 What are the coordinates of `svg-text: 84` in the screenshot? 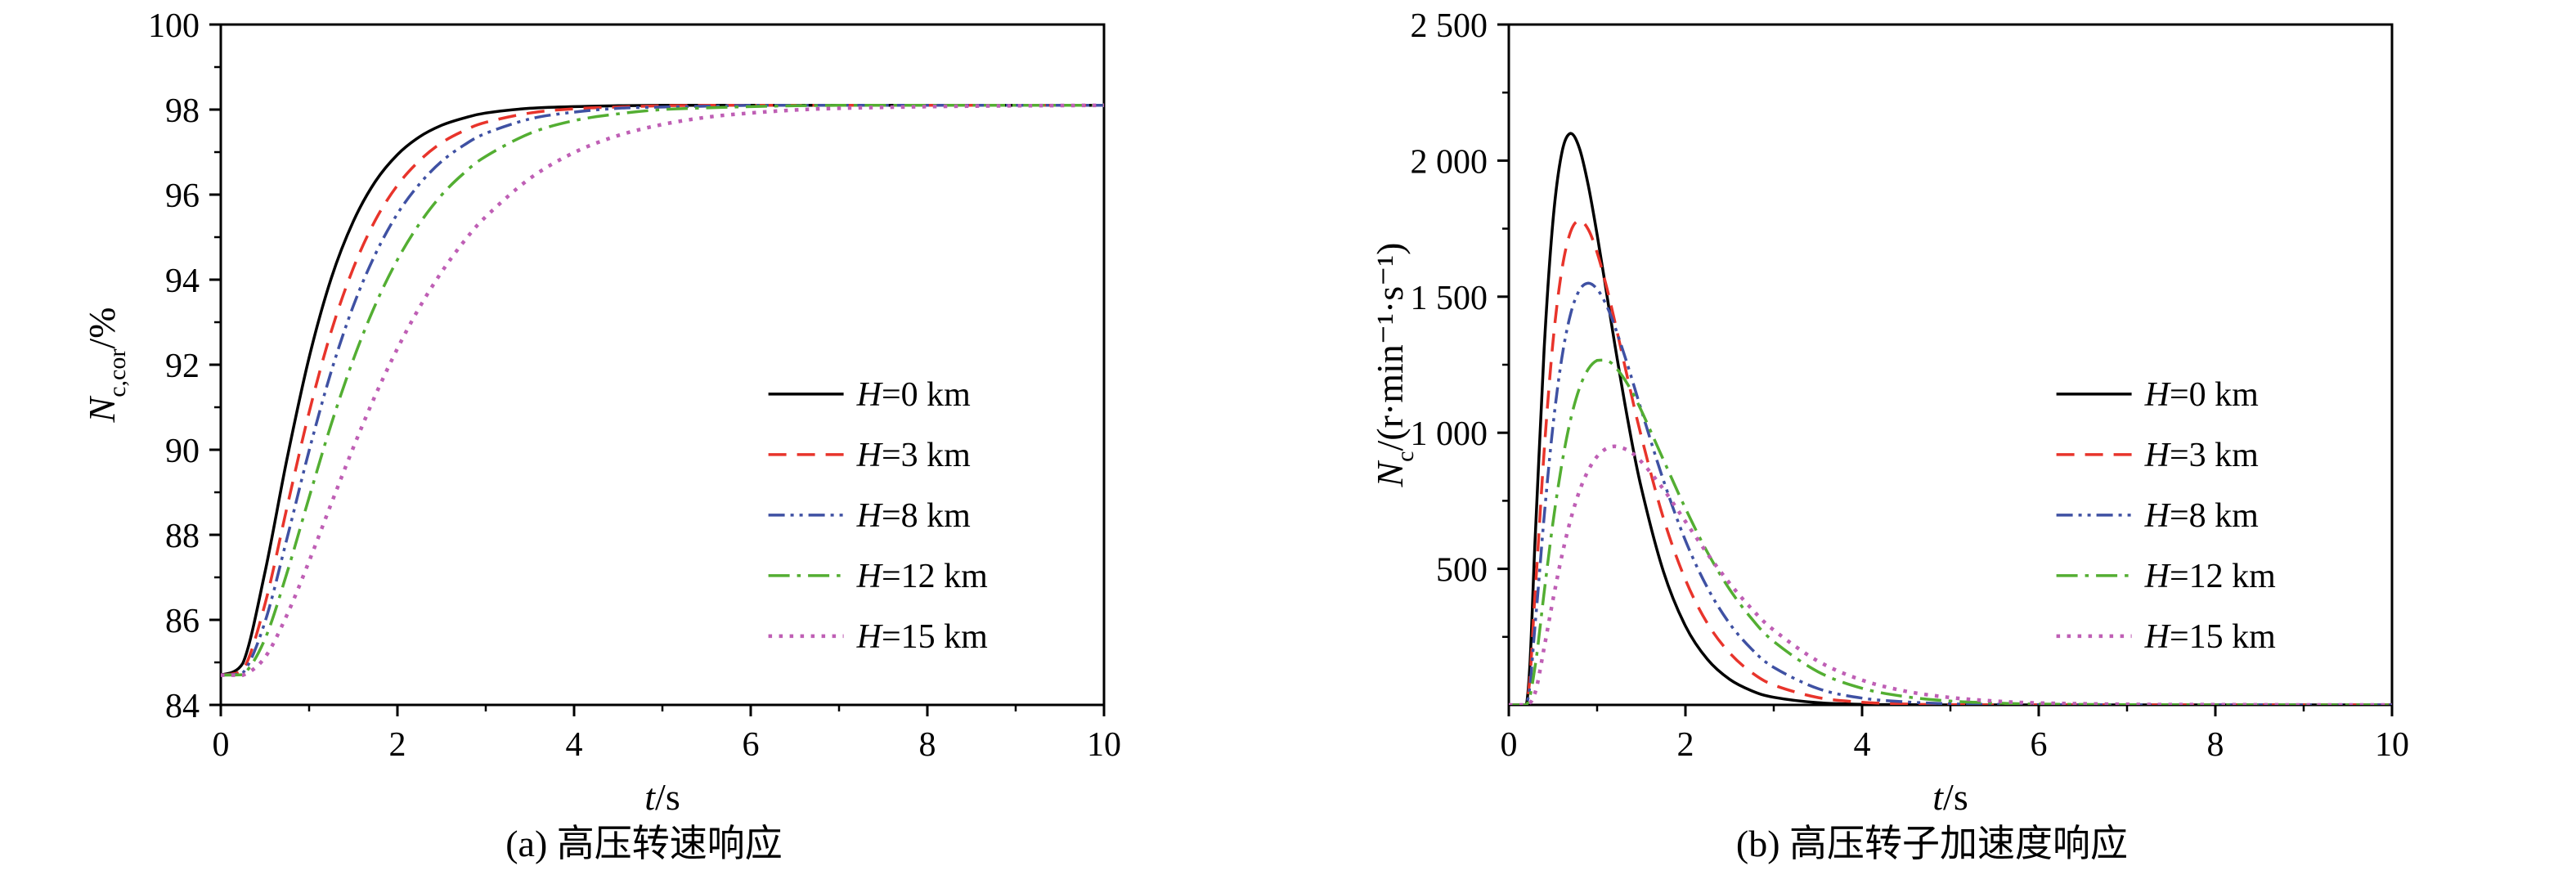 It's located at (182, 707).